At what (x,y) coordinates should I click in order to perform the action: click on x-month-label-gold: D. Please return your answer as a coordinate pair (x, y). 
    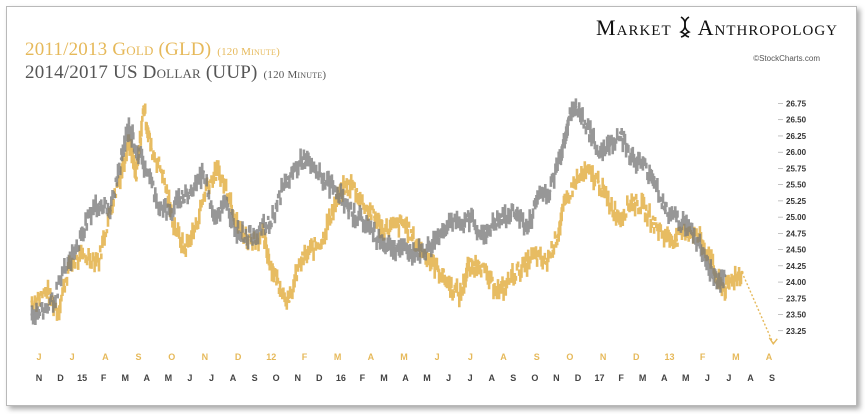
    Looking at the image, I should click on (238, 357).